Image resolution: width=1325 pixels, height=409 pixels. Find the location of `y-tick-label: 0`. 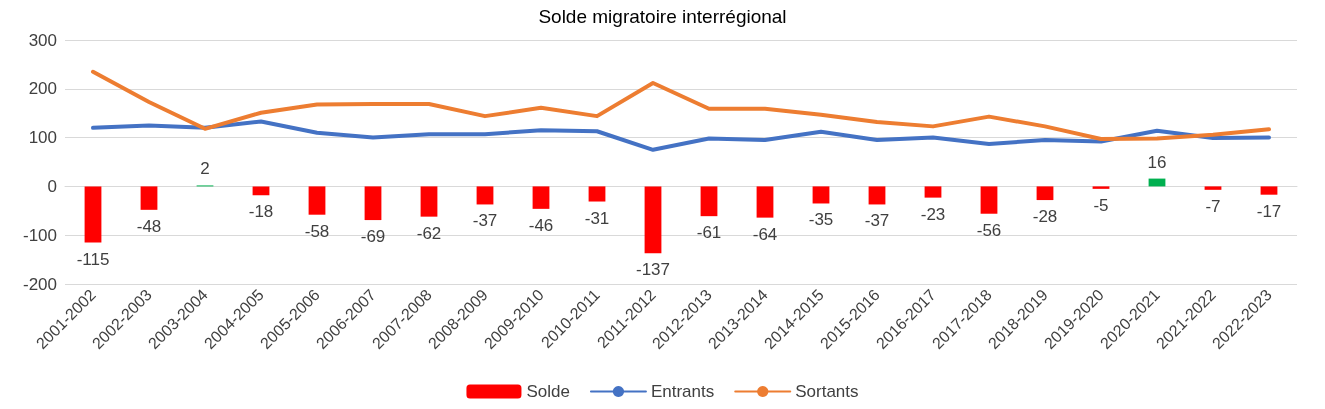

y-tick-label: 0 is located at coordinates (52, 186).